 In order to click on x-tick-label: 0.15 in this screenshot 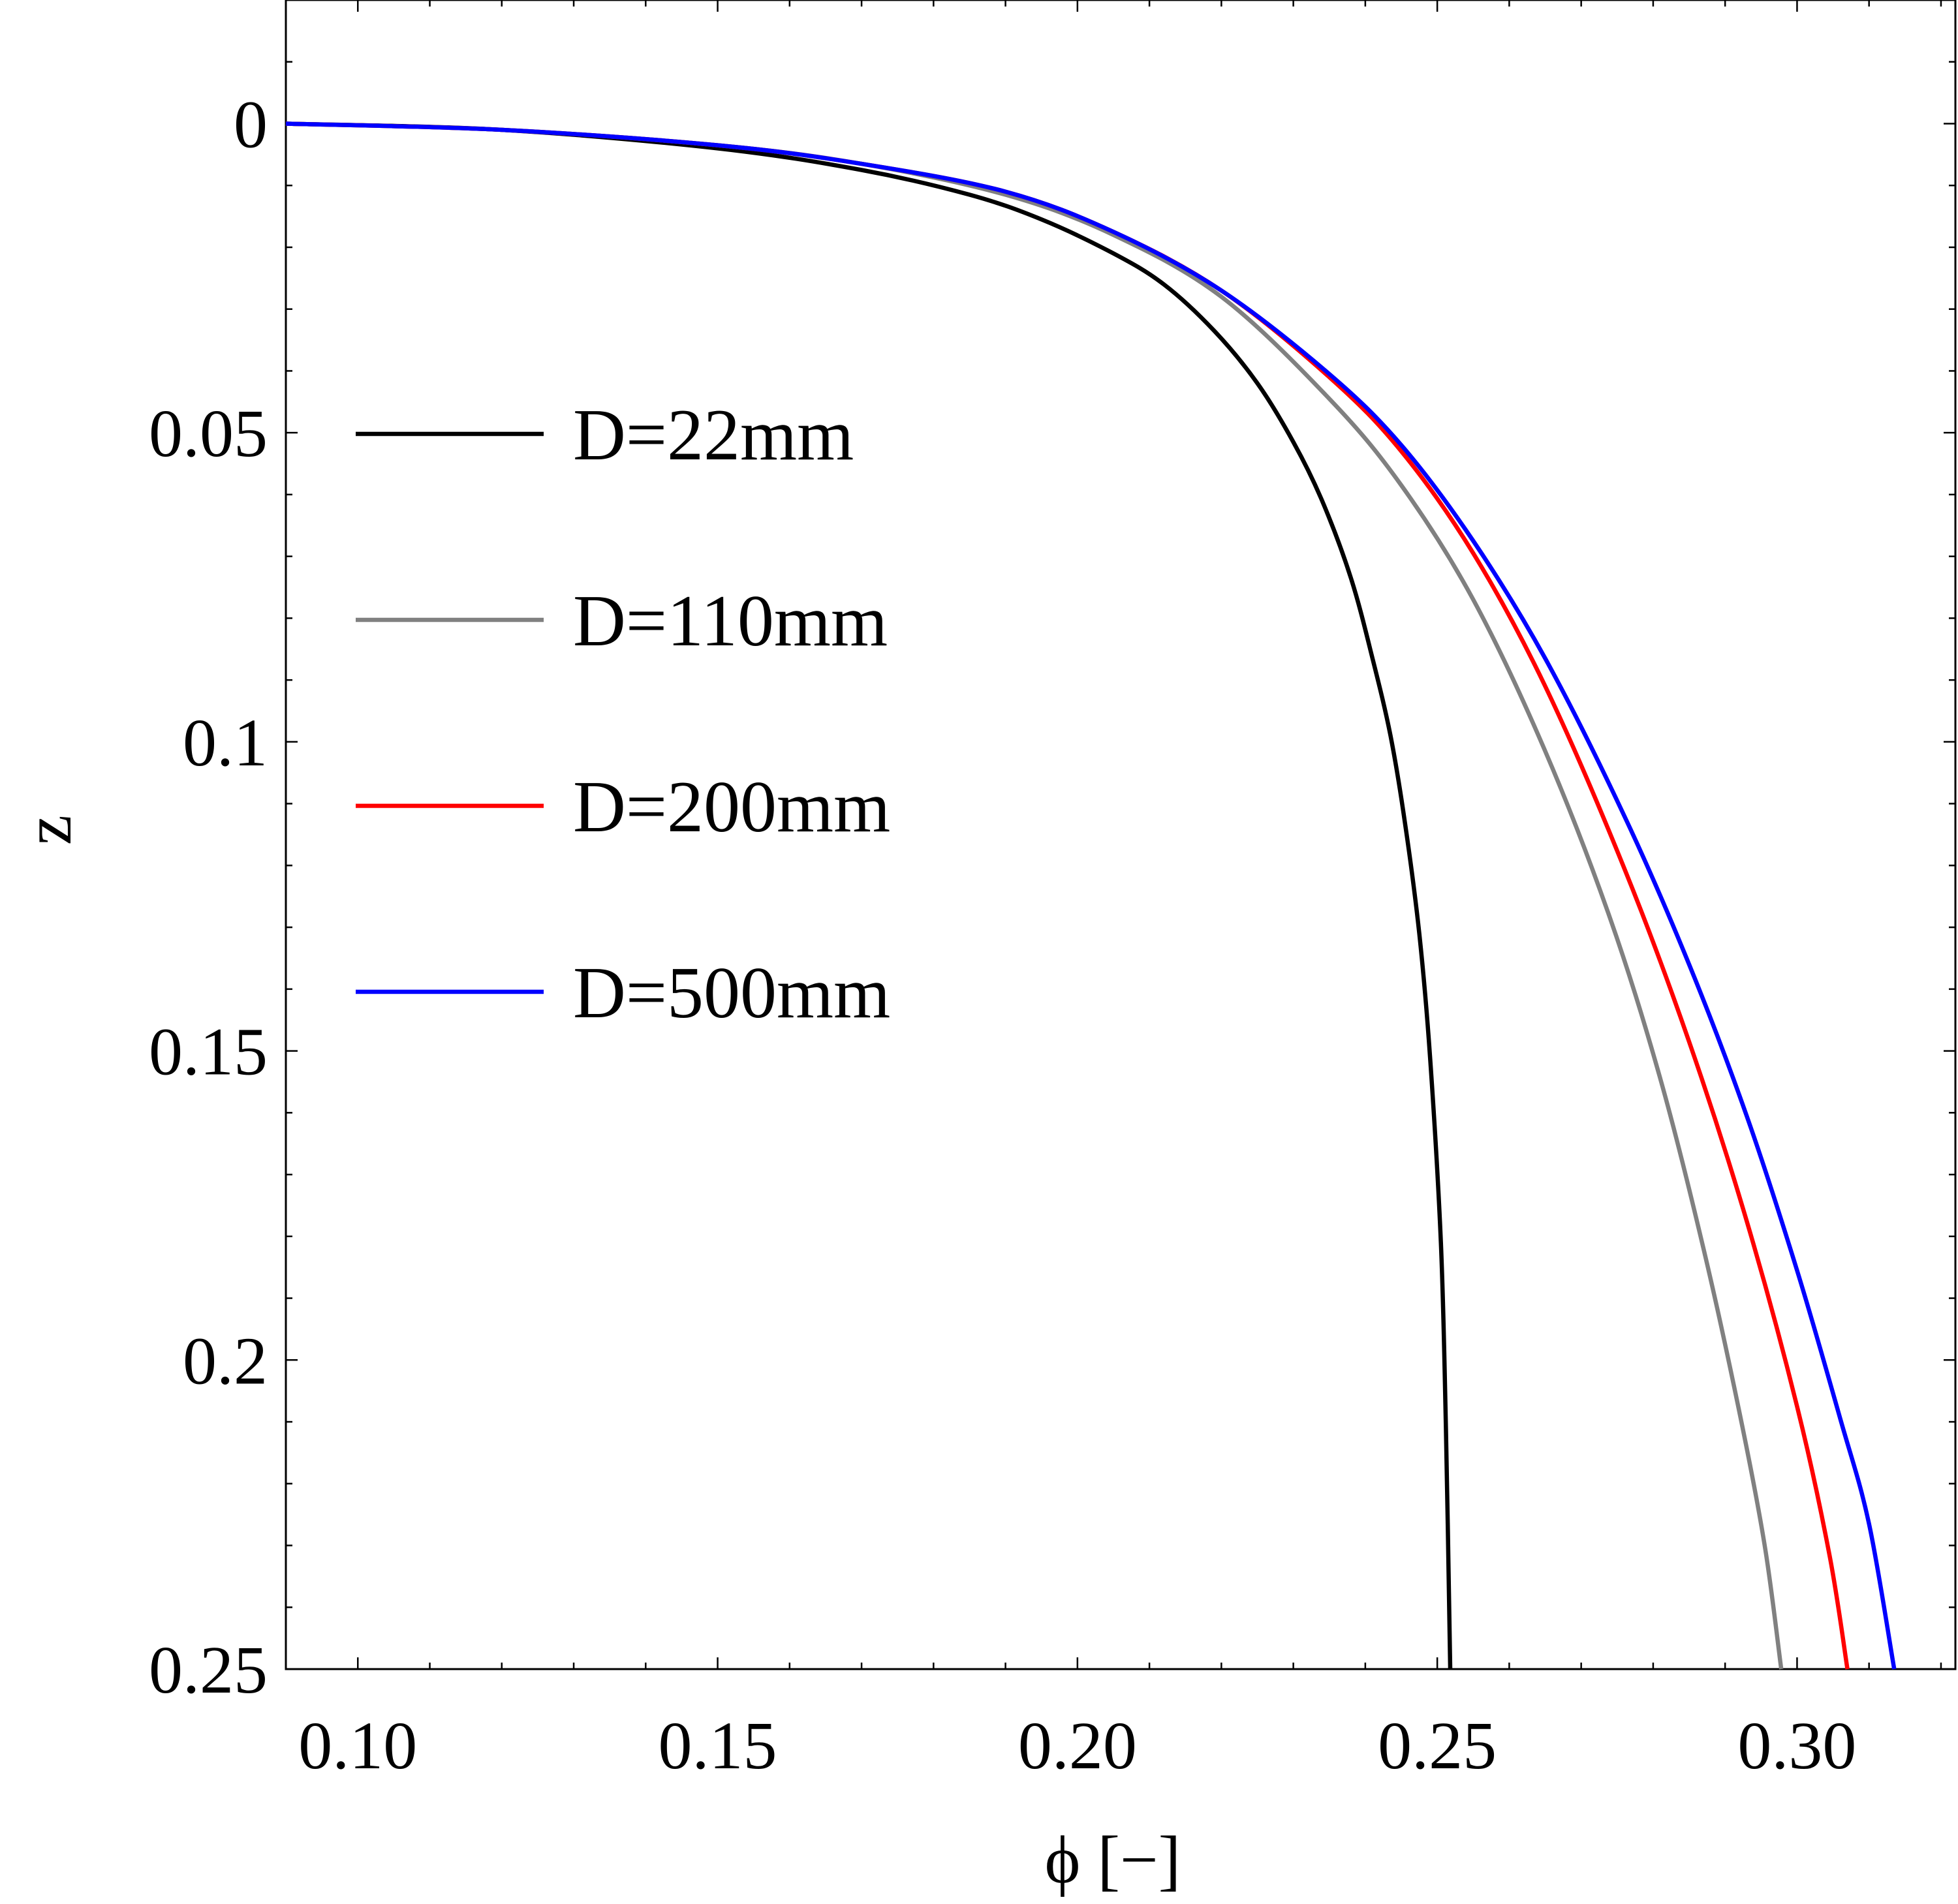, I will do `click(718, 1745)`.